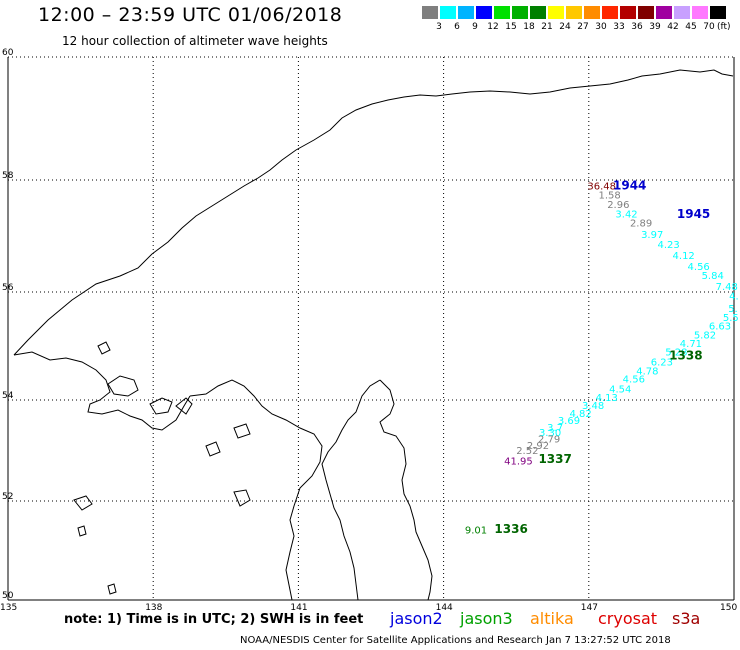  Describe the element at coordinates (641, 223) in the screenshot. I see `wave-height-value: 2.89` at that location.